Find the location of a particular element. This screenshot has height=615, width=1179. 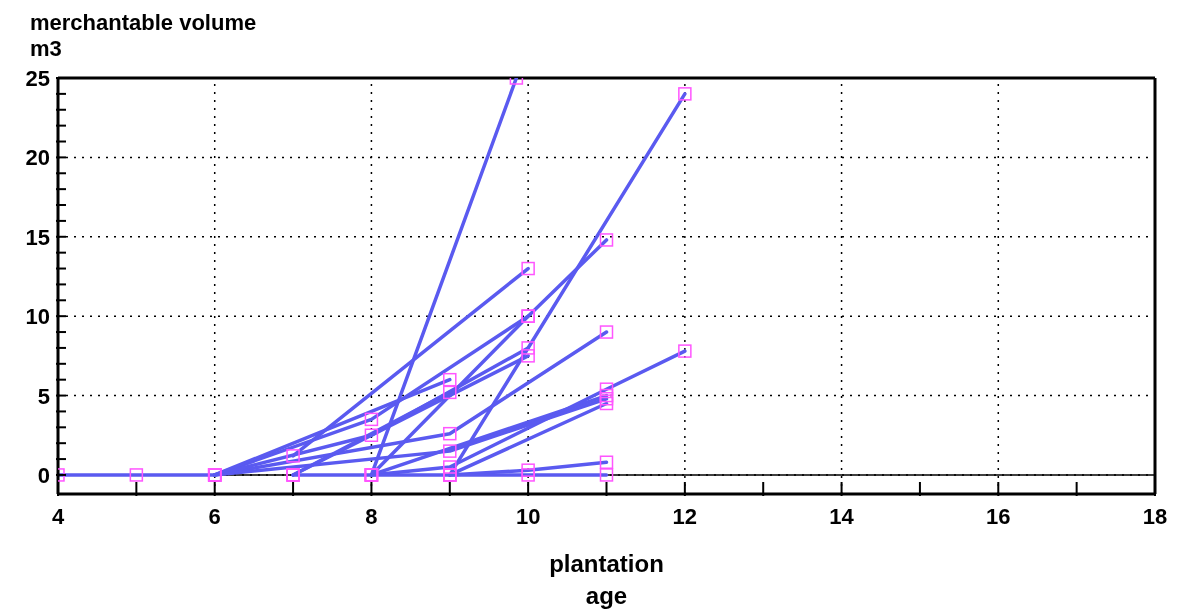

x-tick-label: 18 is located at coordinates (1155, 516).